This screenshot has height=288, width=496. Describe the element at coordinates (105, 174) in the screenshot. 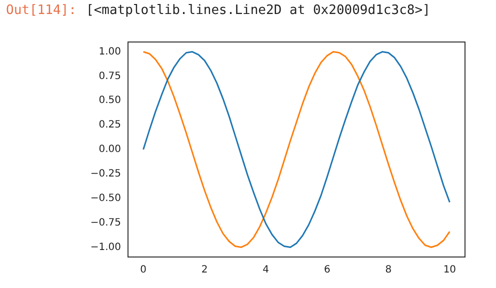

I see `y-tick-label: −0.25` at that location.